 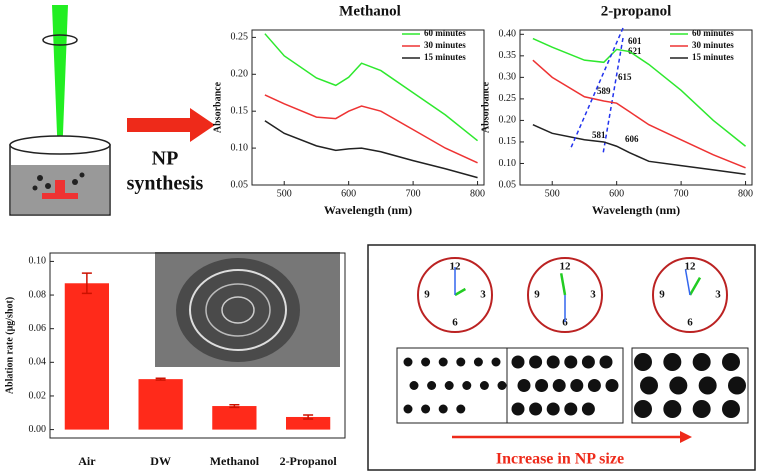 I want to click on y-axis-label: Absorbance, so click(x=217, y=107).